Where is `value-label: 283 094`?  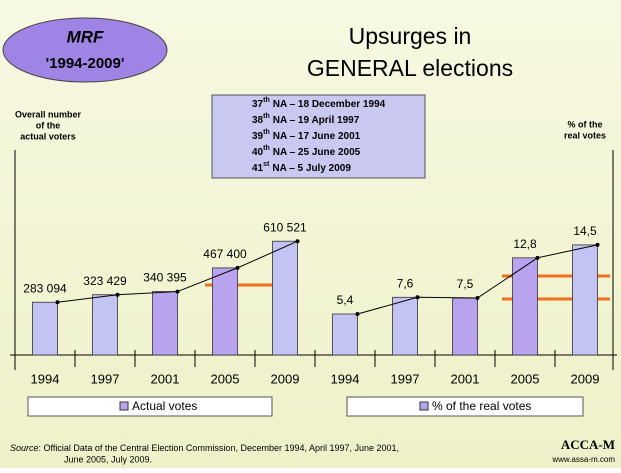 value-label: 283 094 is located at coordinates (45, 288).